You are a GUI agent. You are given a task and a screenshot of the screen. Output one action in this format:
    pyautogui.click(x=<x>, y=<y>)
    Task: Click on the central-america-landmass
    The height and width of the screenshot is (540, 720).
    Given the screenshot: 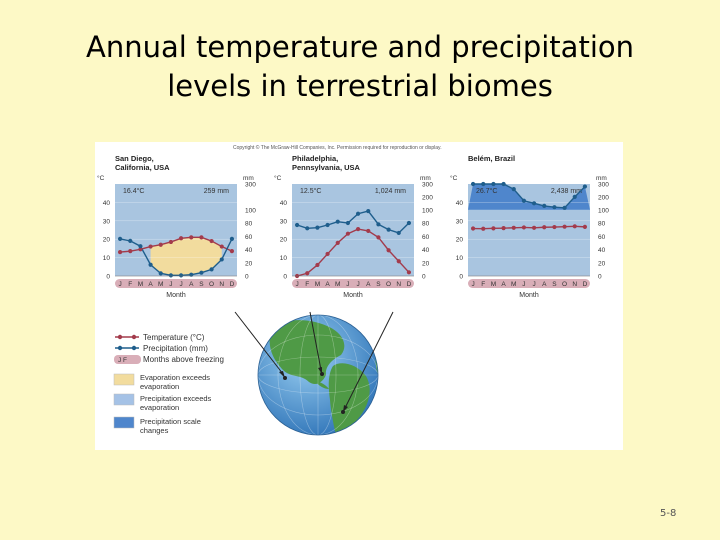 What is the action you would take?
    pyautogui.click(x=322, y=385)
    